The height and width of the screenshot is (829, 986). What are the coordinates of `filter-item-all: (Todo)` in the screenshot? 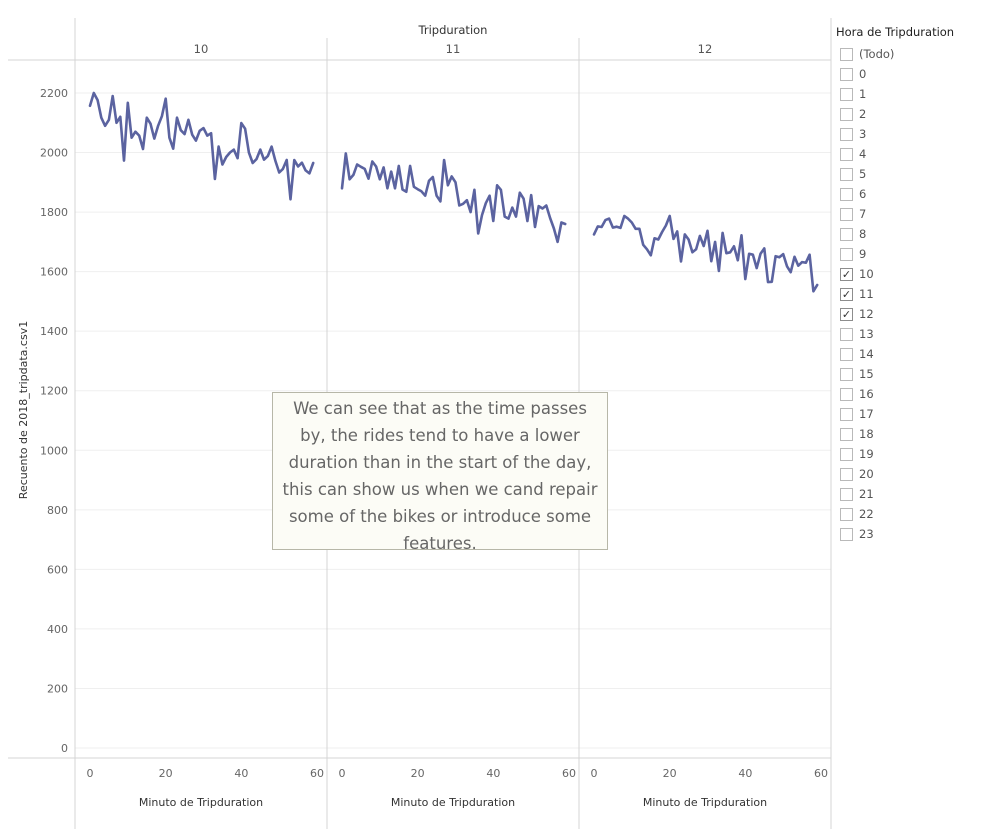 It's located at (911, 54).